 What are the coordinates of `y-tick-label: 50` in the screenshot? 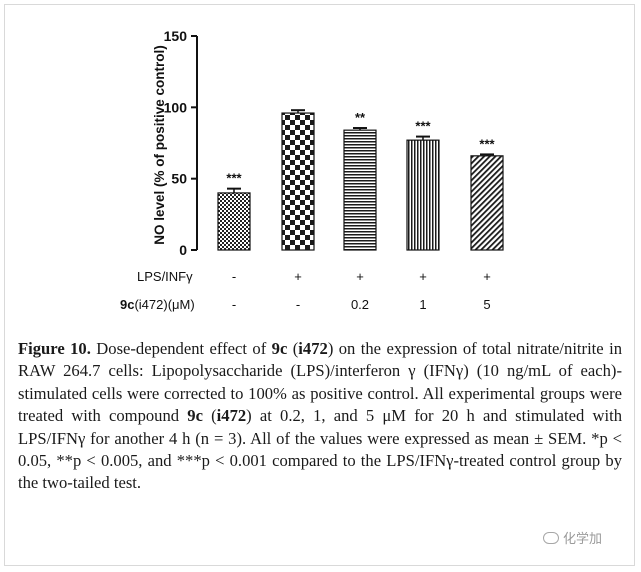 It's located at (179, 179).